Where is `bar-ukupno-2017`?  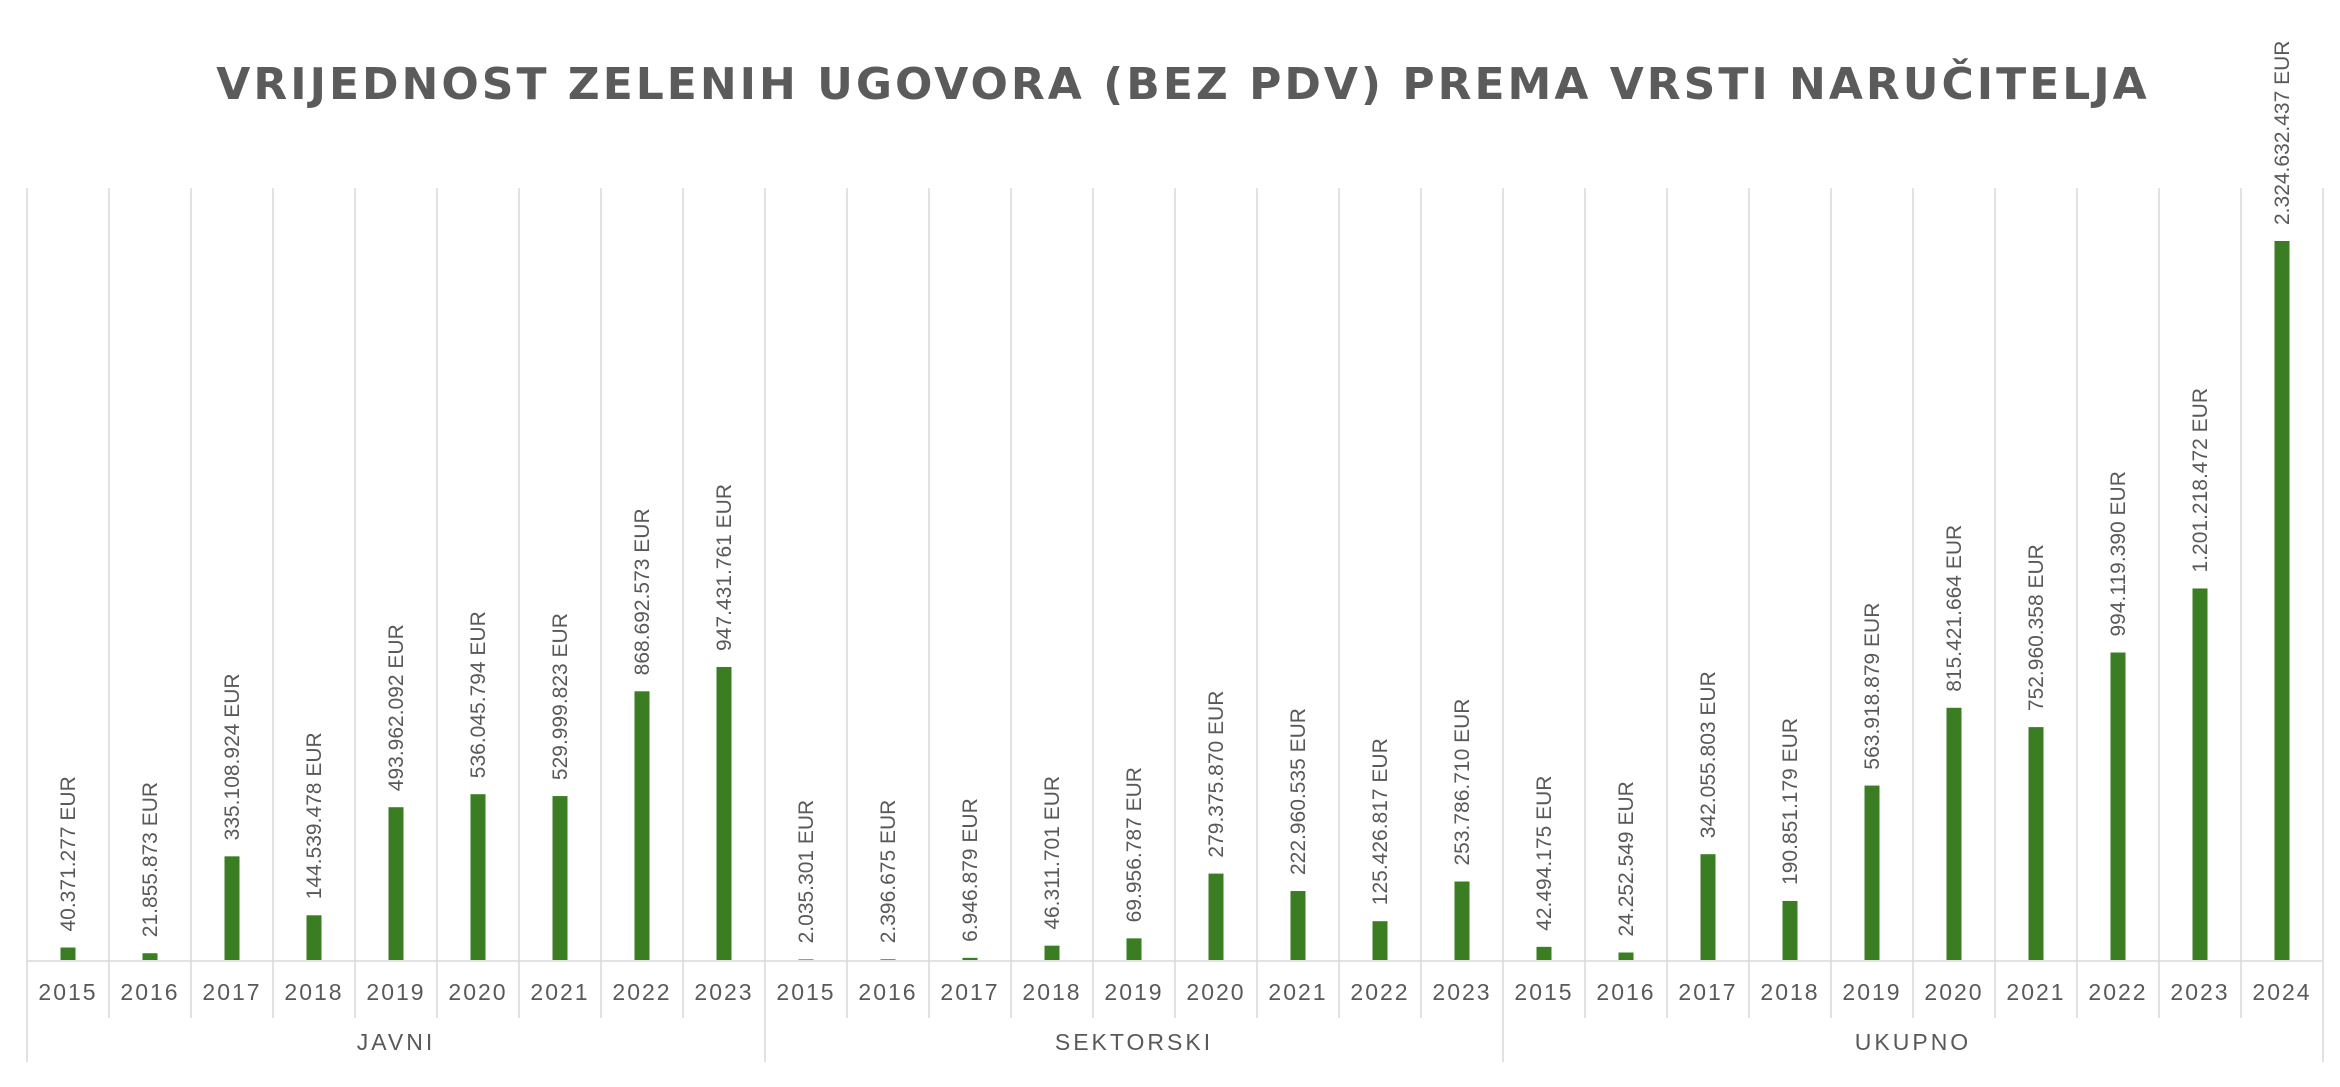 bar-ukupno-2017 is located at coordinates (1708, 907).